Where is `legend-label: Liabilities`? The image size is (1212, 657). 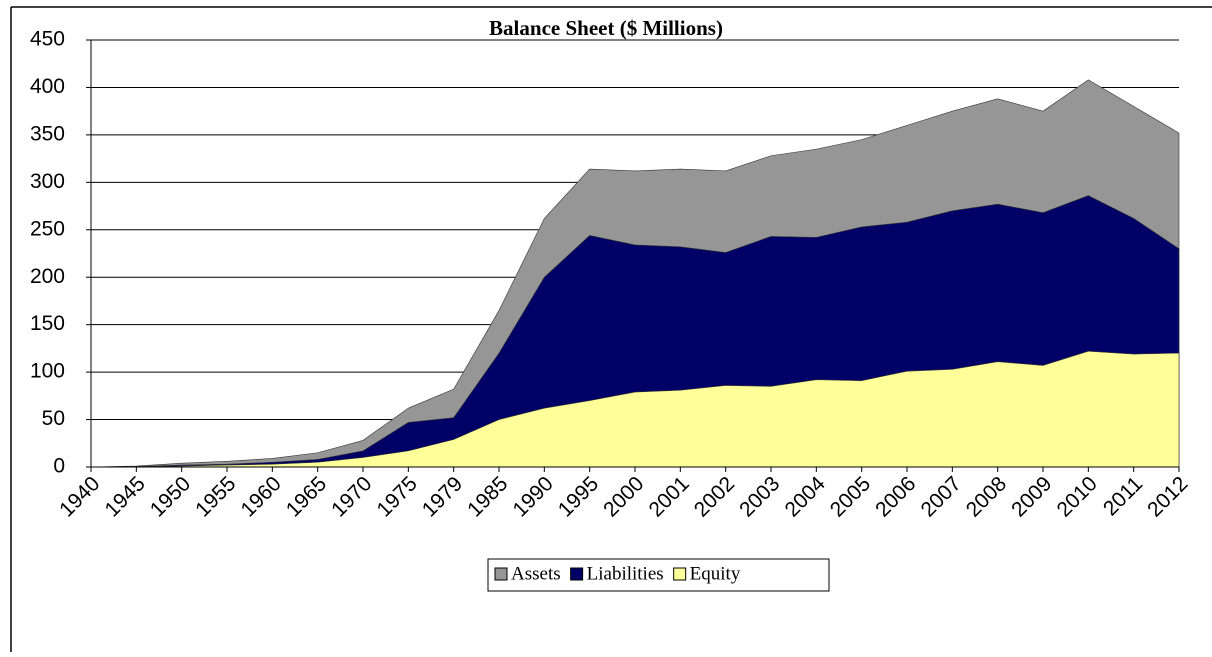 legend-label: Liabilities is located at coordinates (625, 573).